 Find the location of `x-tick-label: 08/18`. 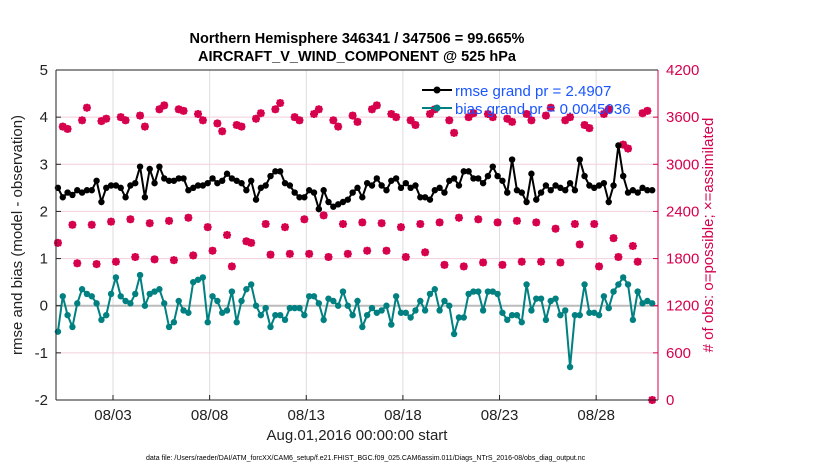

x-tick-label: 08/18 is located at coordinates (403, 415).